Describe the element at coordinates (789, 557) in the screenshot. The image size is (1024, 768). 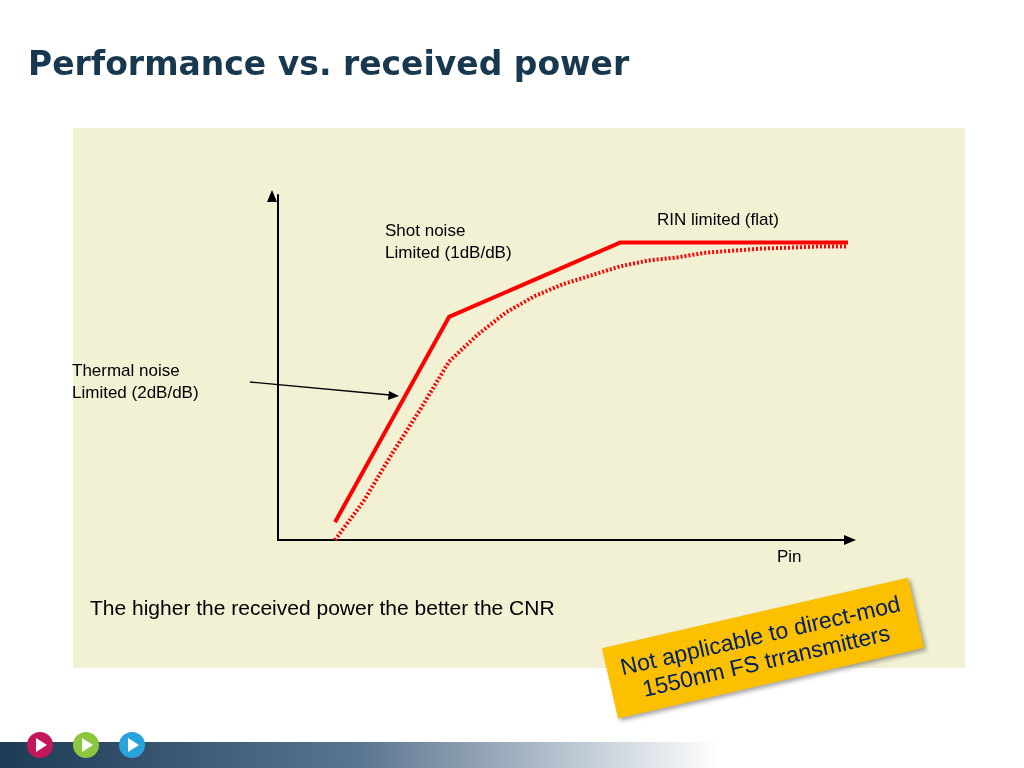
I see `x-axis-title: Pin` at that location.